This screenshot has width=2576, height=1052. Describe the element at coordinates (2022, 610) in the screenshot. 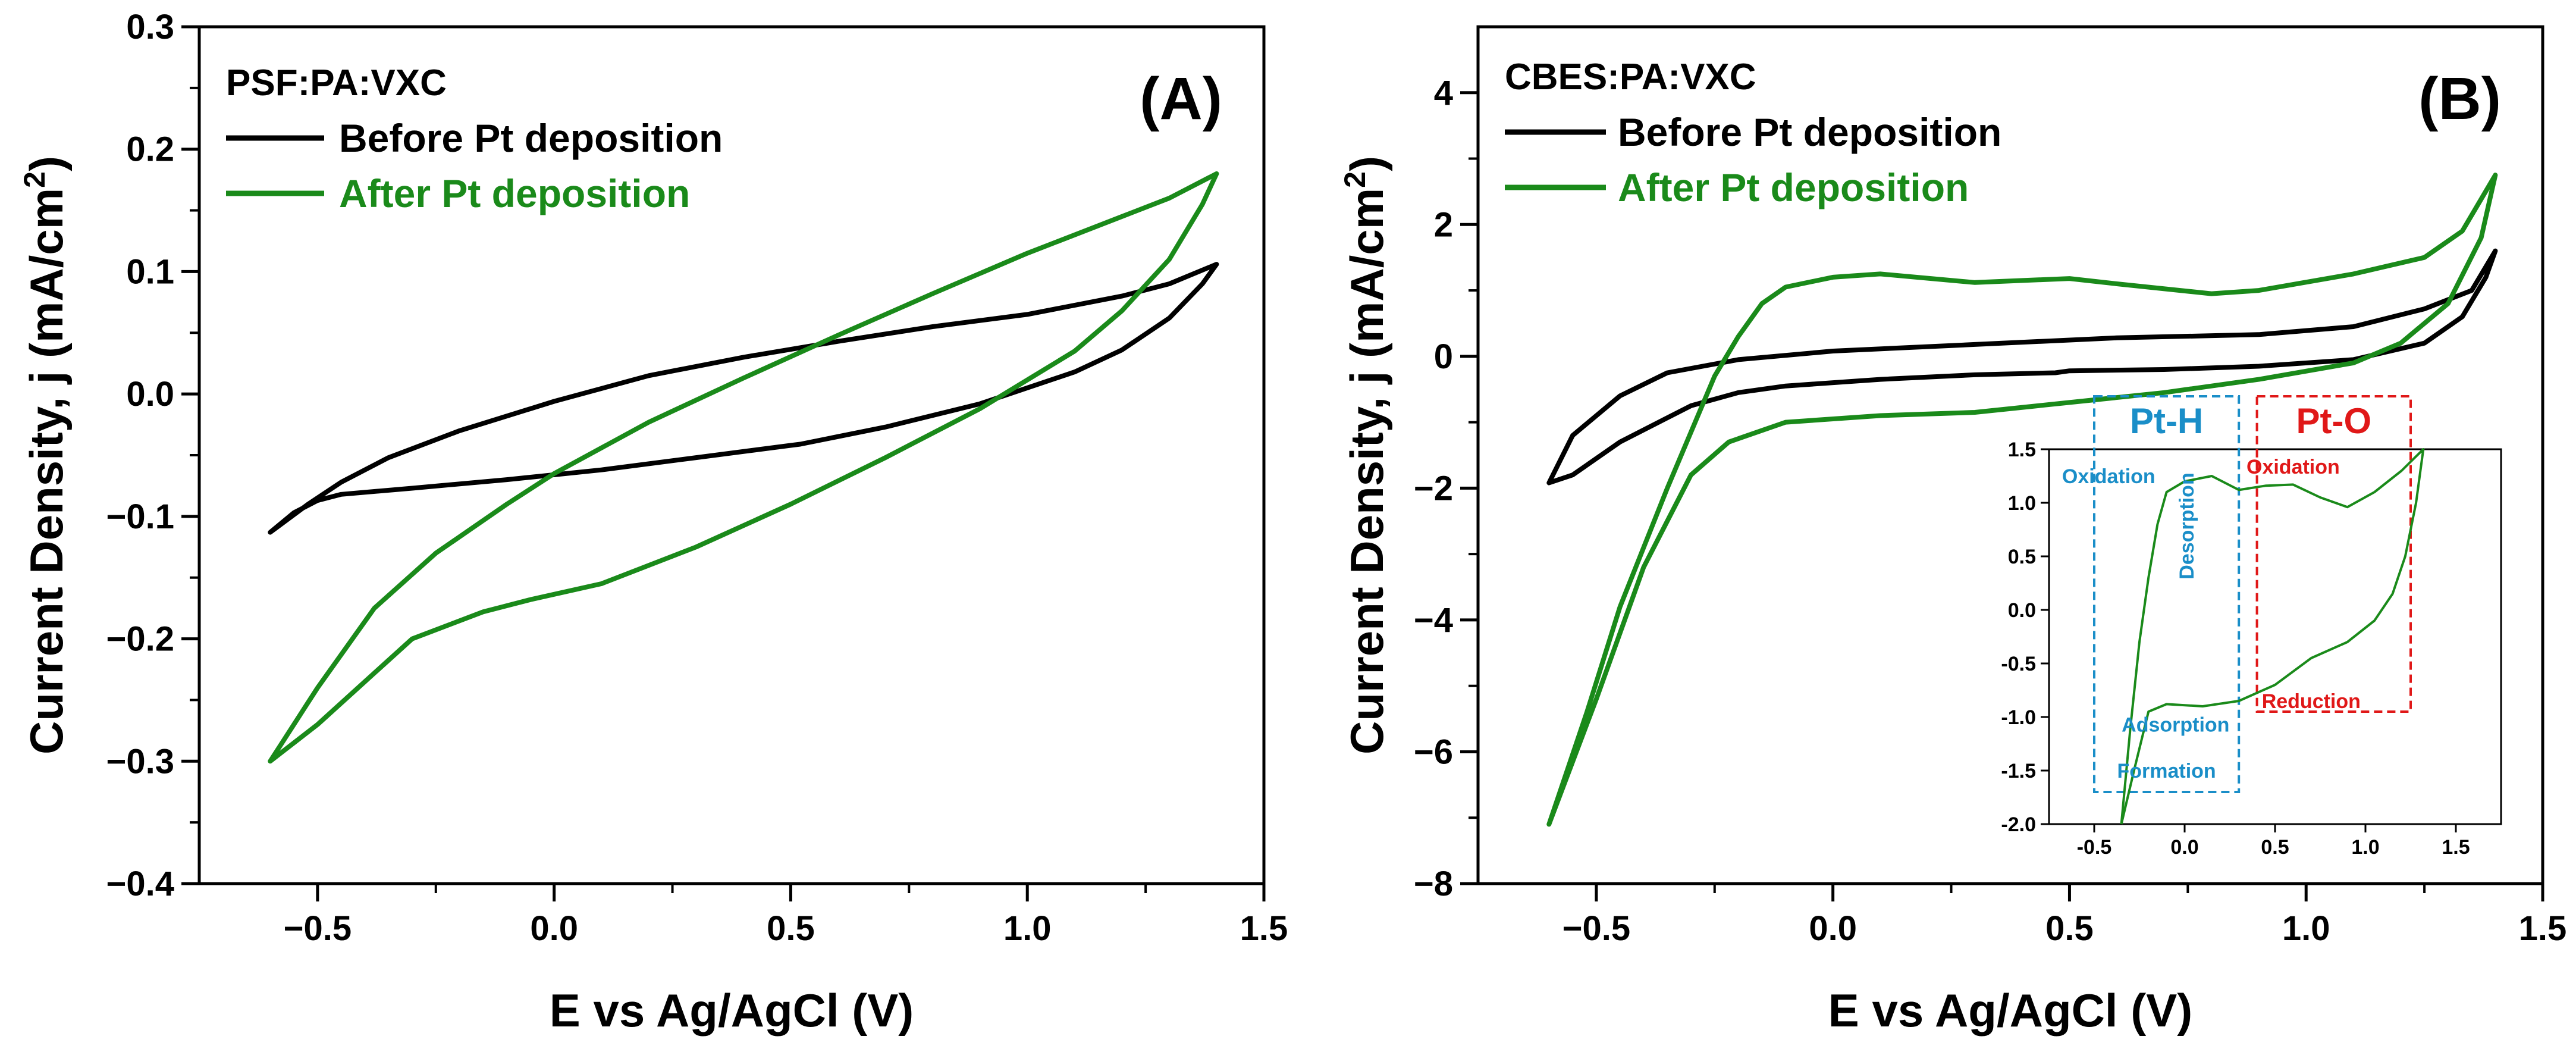

I see `inset-y-tick-label: 0.0` at that location.